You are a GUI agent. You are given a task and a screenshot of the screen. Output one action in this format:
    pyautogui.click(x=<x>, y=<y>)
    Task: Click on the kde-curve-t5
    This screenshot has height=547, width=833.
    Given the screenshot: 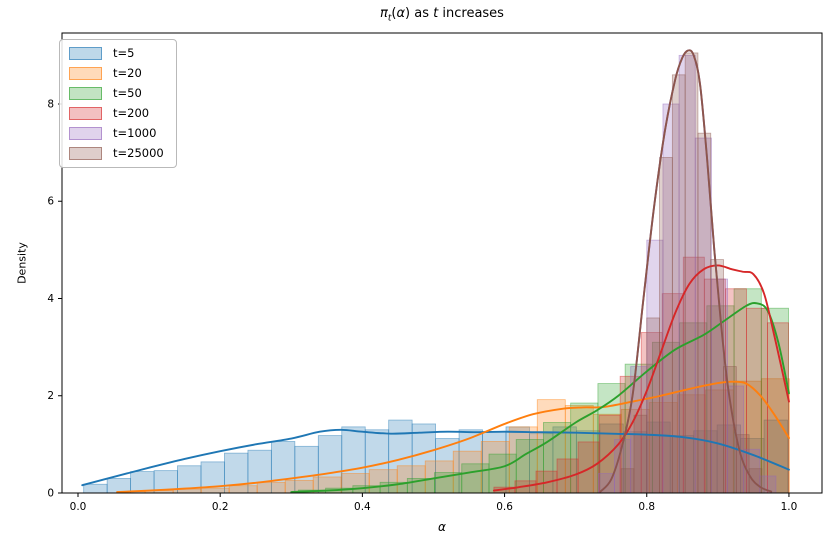 What is the action you would take?
    pyautogui.click(x=435, y=457)
    